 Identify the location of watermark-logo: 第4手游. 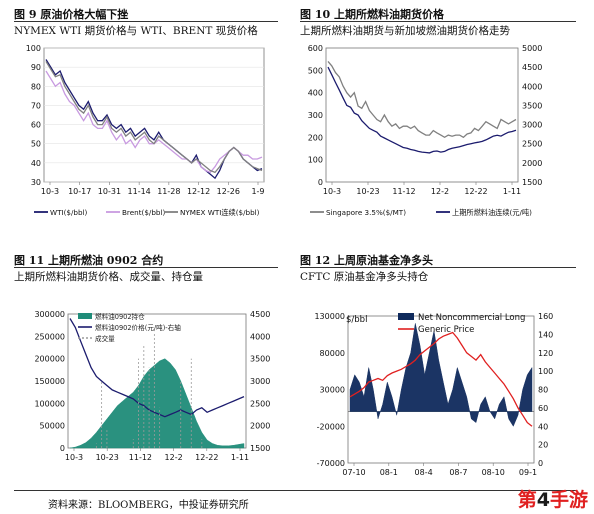
(553, 498).